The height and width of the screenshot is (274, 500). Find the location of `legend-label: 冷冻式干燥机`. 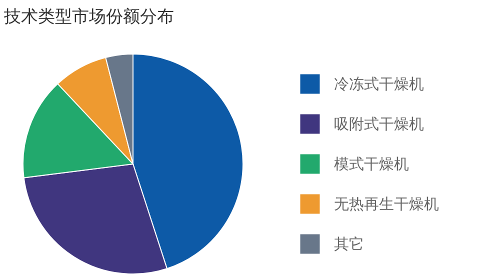

legend-label: 冷冻式干燥机 is located at coordinates (379, 84).